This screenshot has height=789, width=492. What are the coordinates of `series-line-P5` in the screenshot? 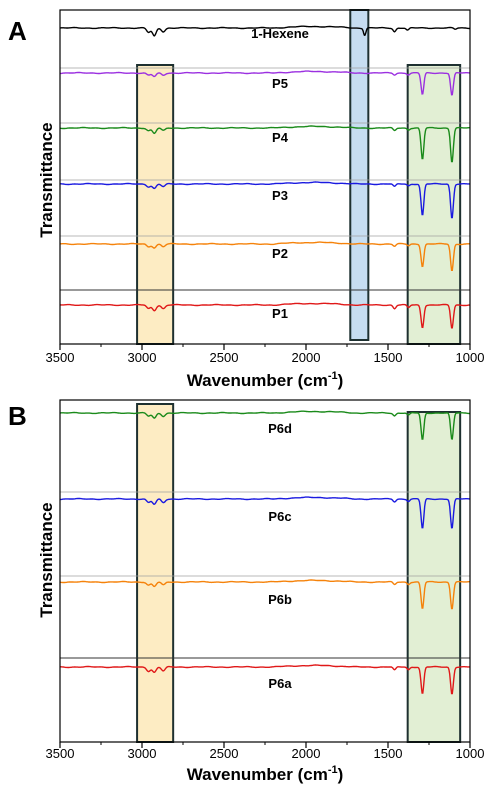 It's located at (265, 83).